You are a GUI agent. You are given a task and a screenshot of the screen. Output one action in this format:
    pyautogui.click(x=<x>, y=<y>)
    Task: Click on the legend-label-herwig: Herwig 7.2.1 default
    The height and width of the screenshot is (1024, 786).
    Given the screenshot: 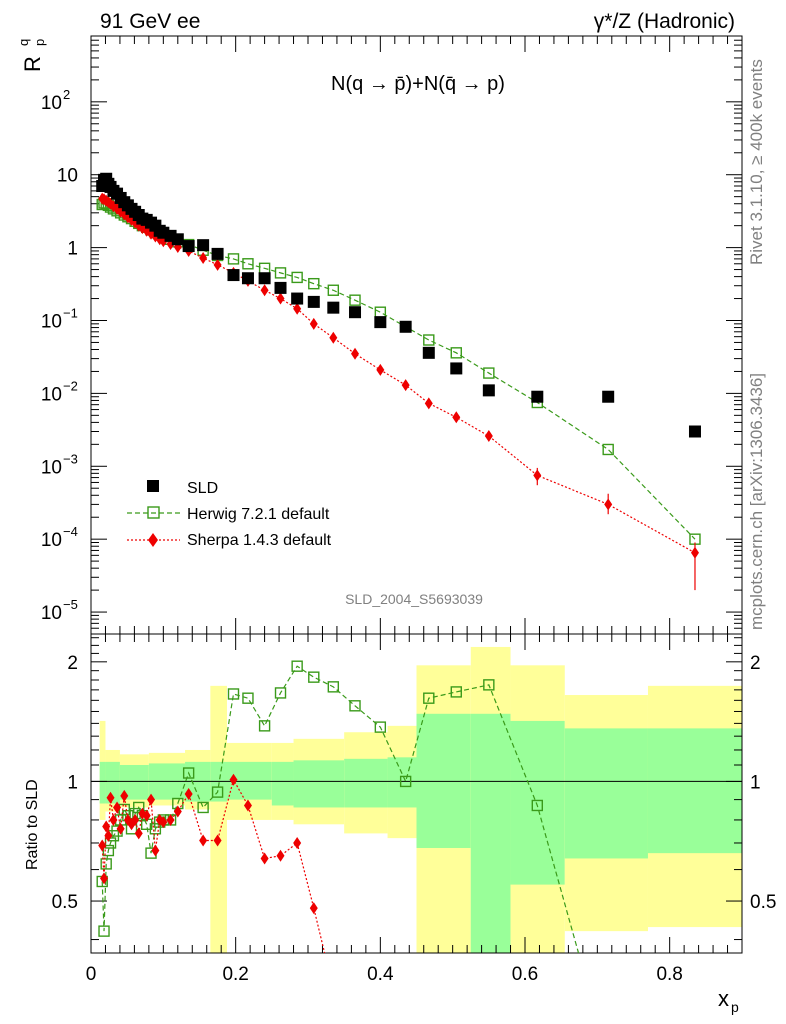 What is the action you would take?
    pyautogui.click(x=258, y=514)
    